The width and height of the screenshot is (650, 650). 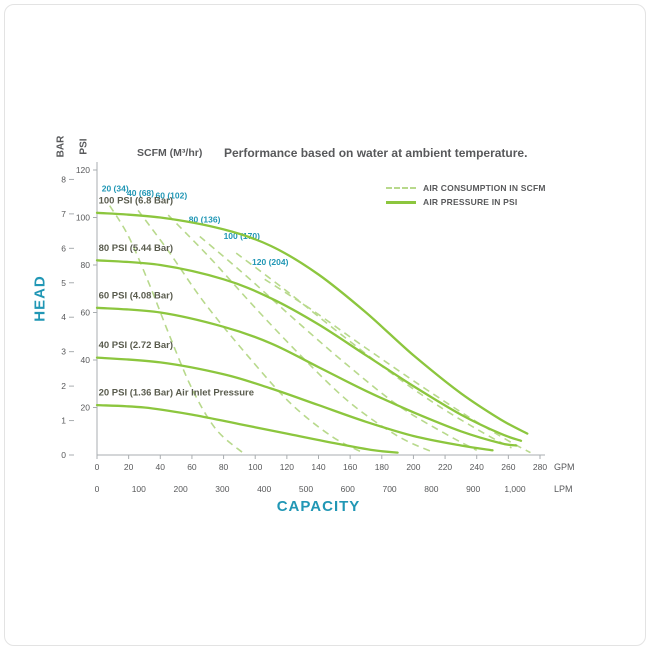 What do you see at coordinates (473, 489) in the screenshot?
I see `lpm-tick-label: 900` at bounding box center [473, 489].